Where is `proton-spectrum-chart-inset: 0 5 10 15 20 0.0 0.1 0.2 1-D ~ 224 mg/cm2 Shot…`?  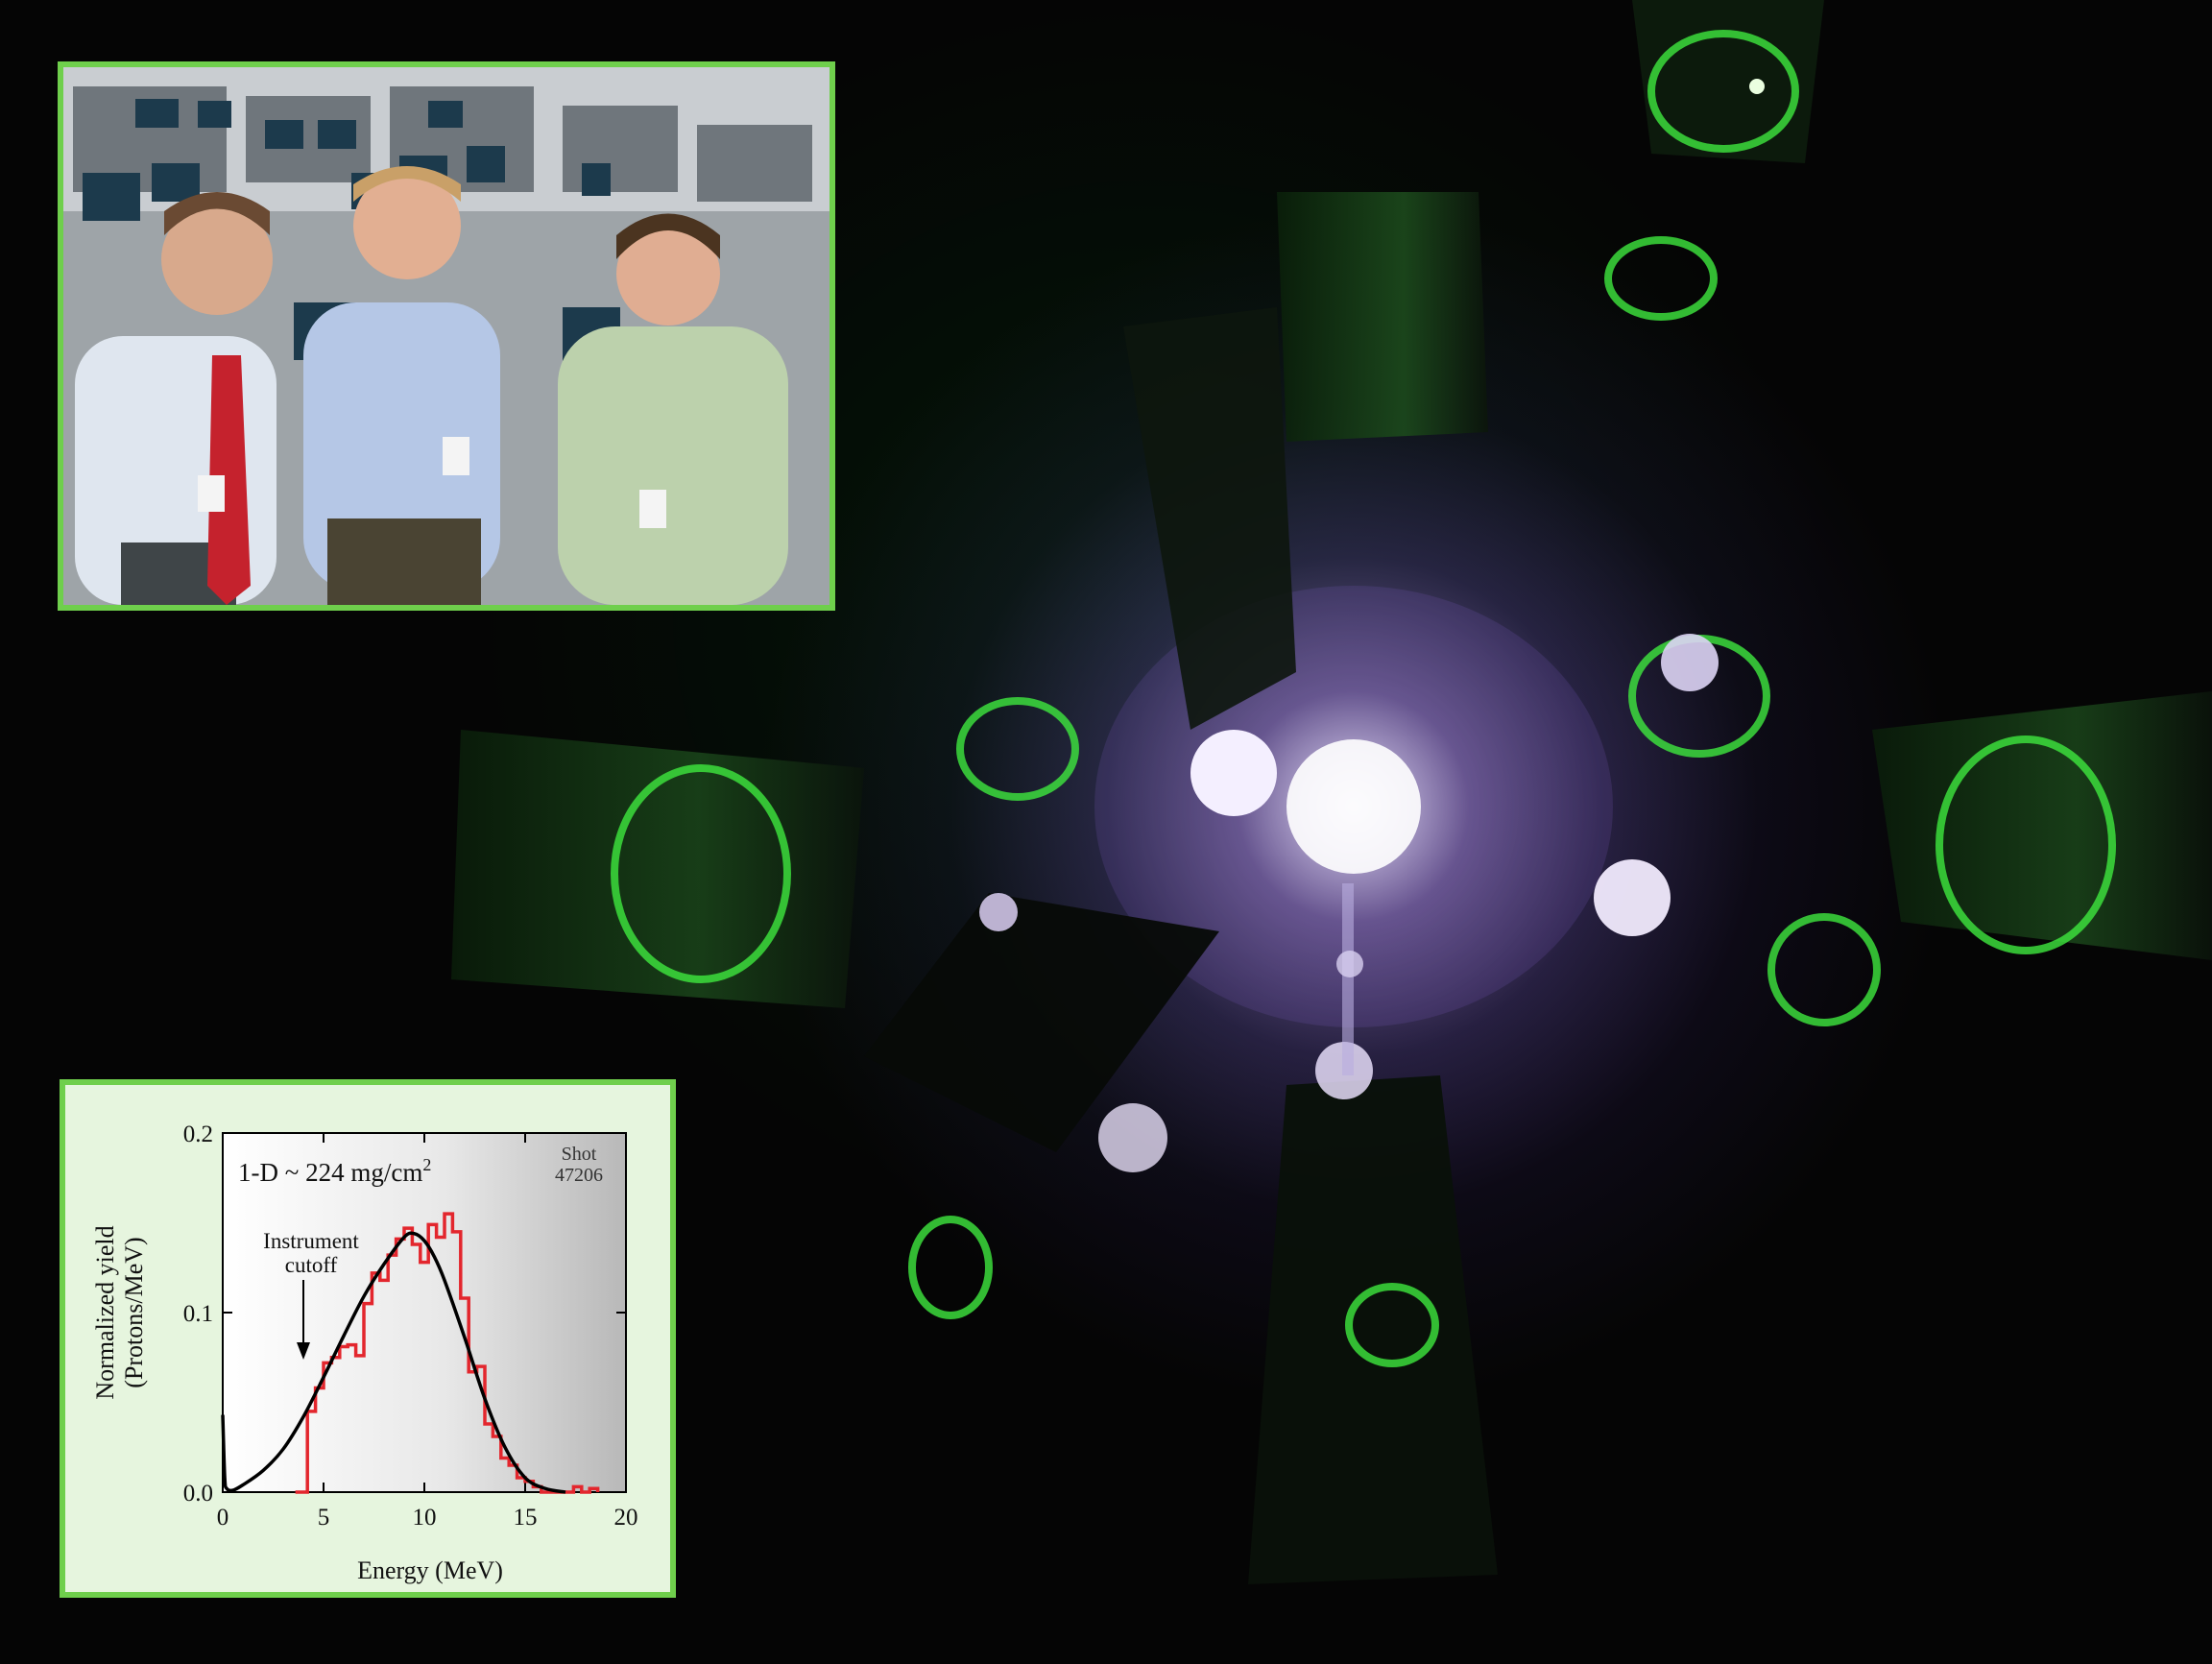 proton-spectrum-chart-inset: 0 5 10 15 20 0.0 0.1 0.2 1-D ~ 224 mg/cm2 Shot… is located at coordinates (368, 1339).